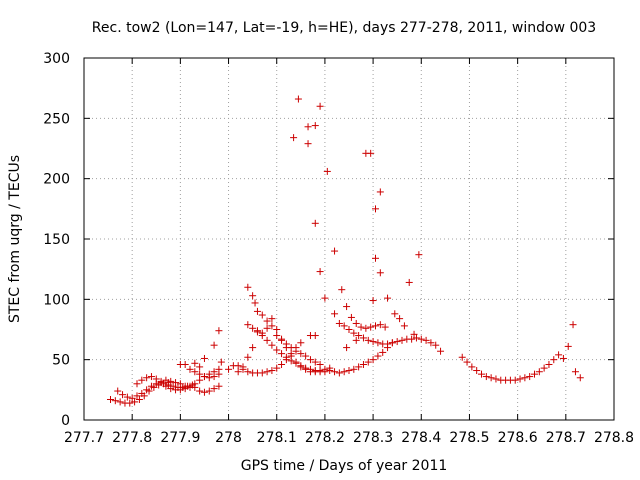  Describe the element at coordinates (421, 438) in the screenshot. I see `x-tick-label: 278.4` at that location.